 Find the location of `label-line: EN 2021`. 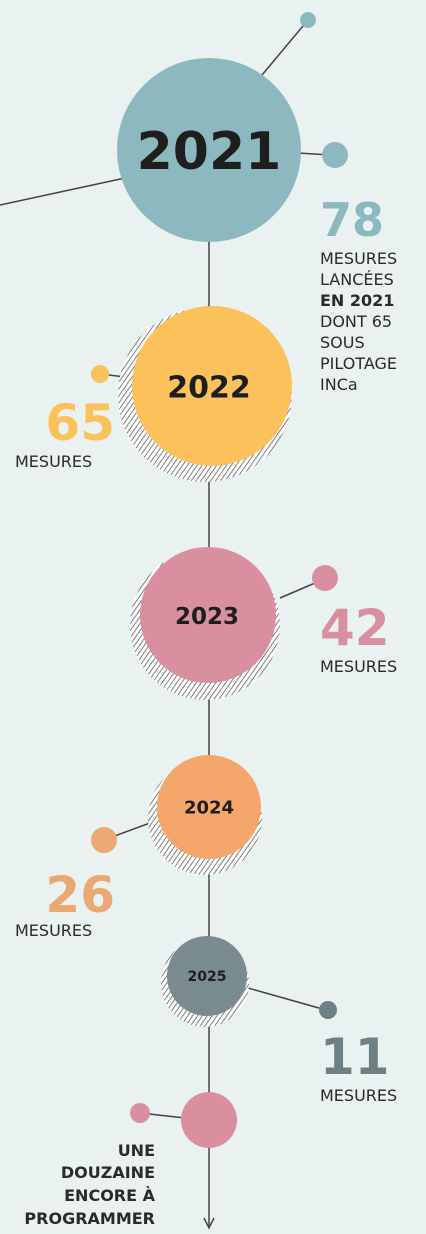

label-line: EN 2021 is located at coordinates (357, 300).